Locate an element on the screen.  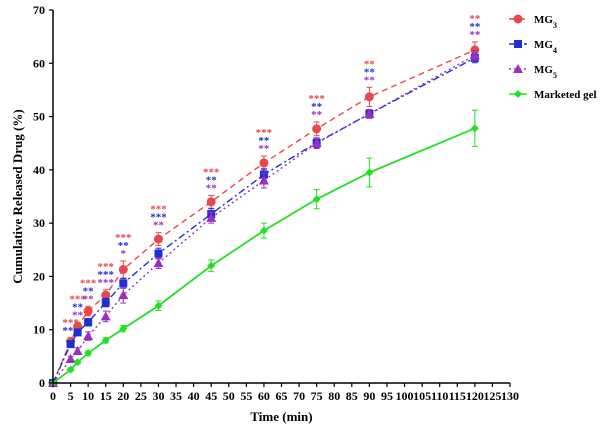
legend-item-0: MG3 is located at coordinates (533, 22).